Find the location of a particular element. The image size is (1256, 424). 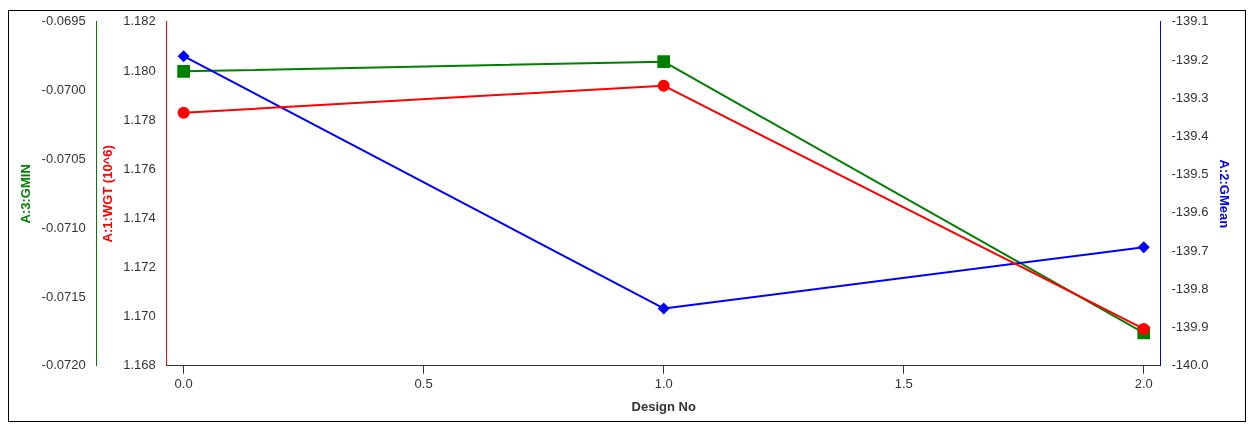

y2-axis-title: A:2:GMean is located at coordinates (1224, 194).